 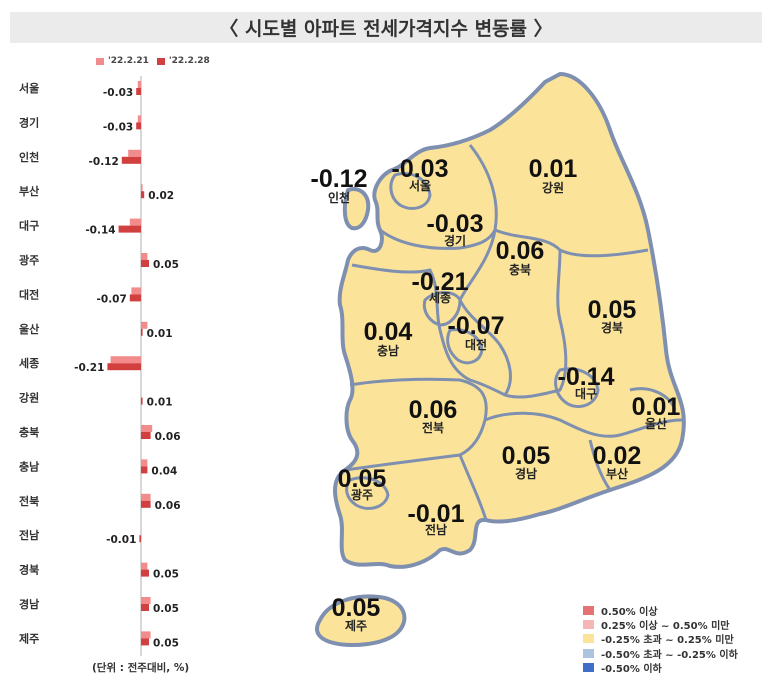 I want to click on map-legend-row: -0.25% 초과 ~ 0.25% 미만, so click(x=660, y=639).